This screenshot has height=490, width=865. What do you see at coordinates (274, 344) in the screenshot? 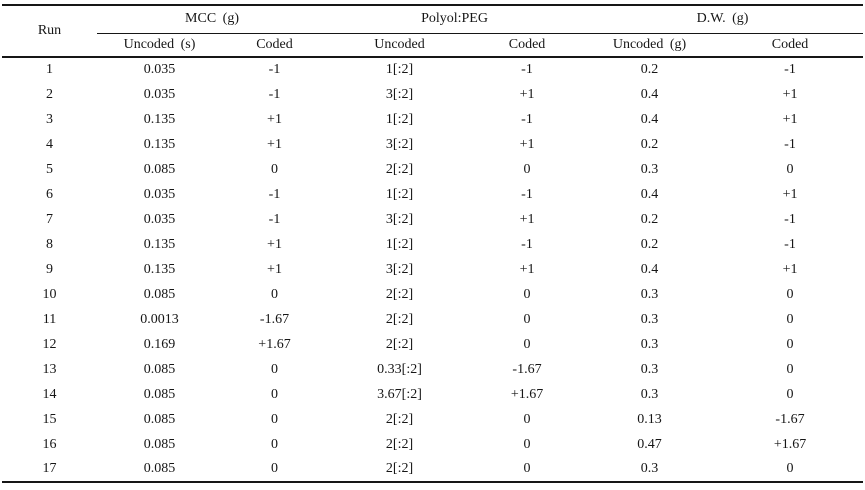
I see `cell-mcc-coded: +1.67` at bounding box center [274, 344].